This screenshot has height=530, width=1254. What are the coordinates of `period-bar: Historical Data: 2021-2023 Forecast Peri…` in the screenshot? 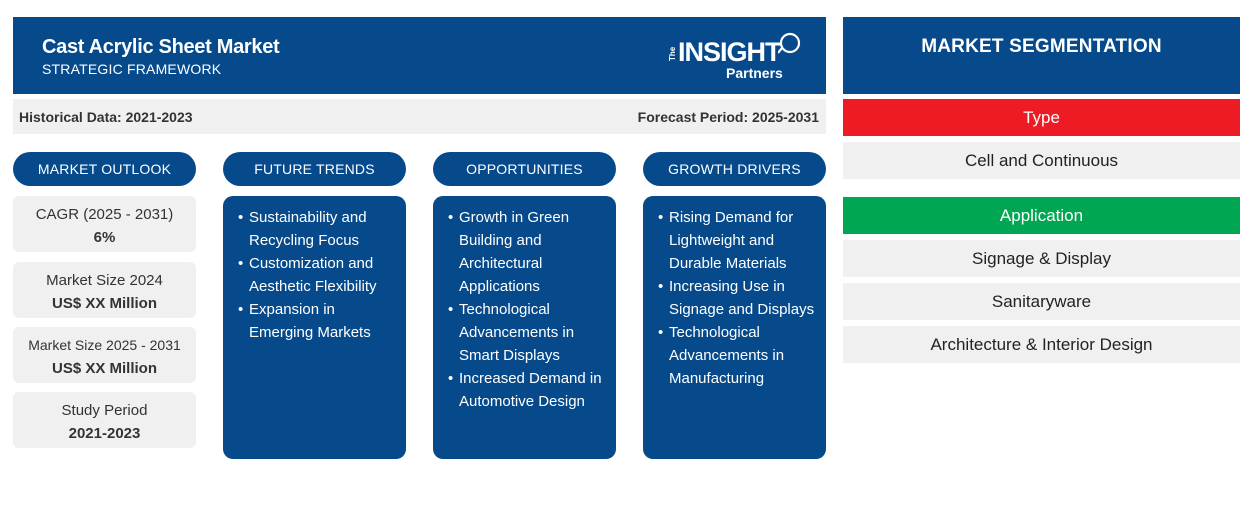 It's located at (419, 116).